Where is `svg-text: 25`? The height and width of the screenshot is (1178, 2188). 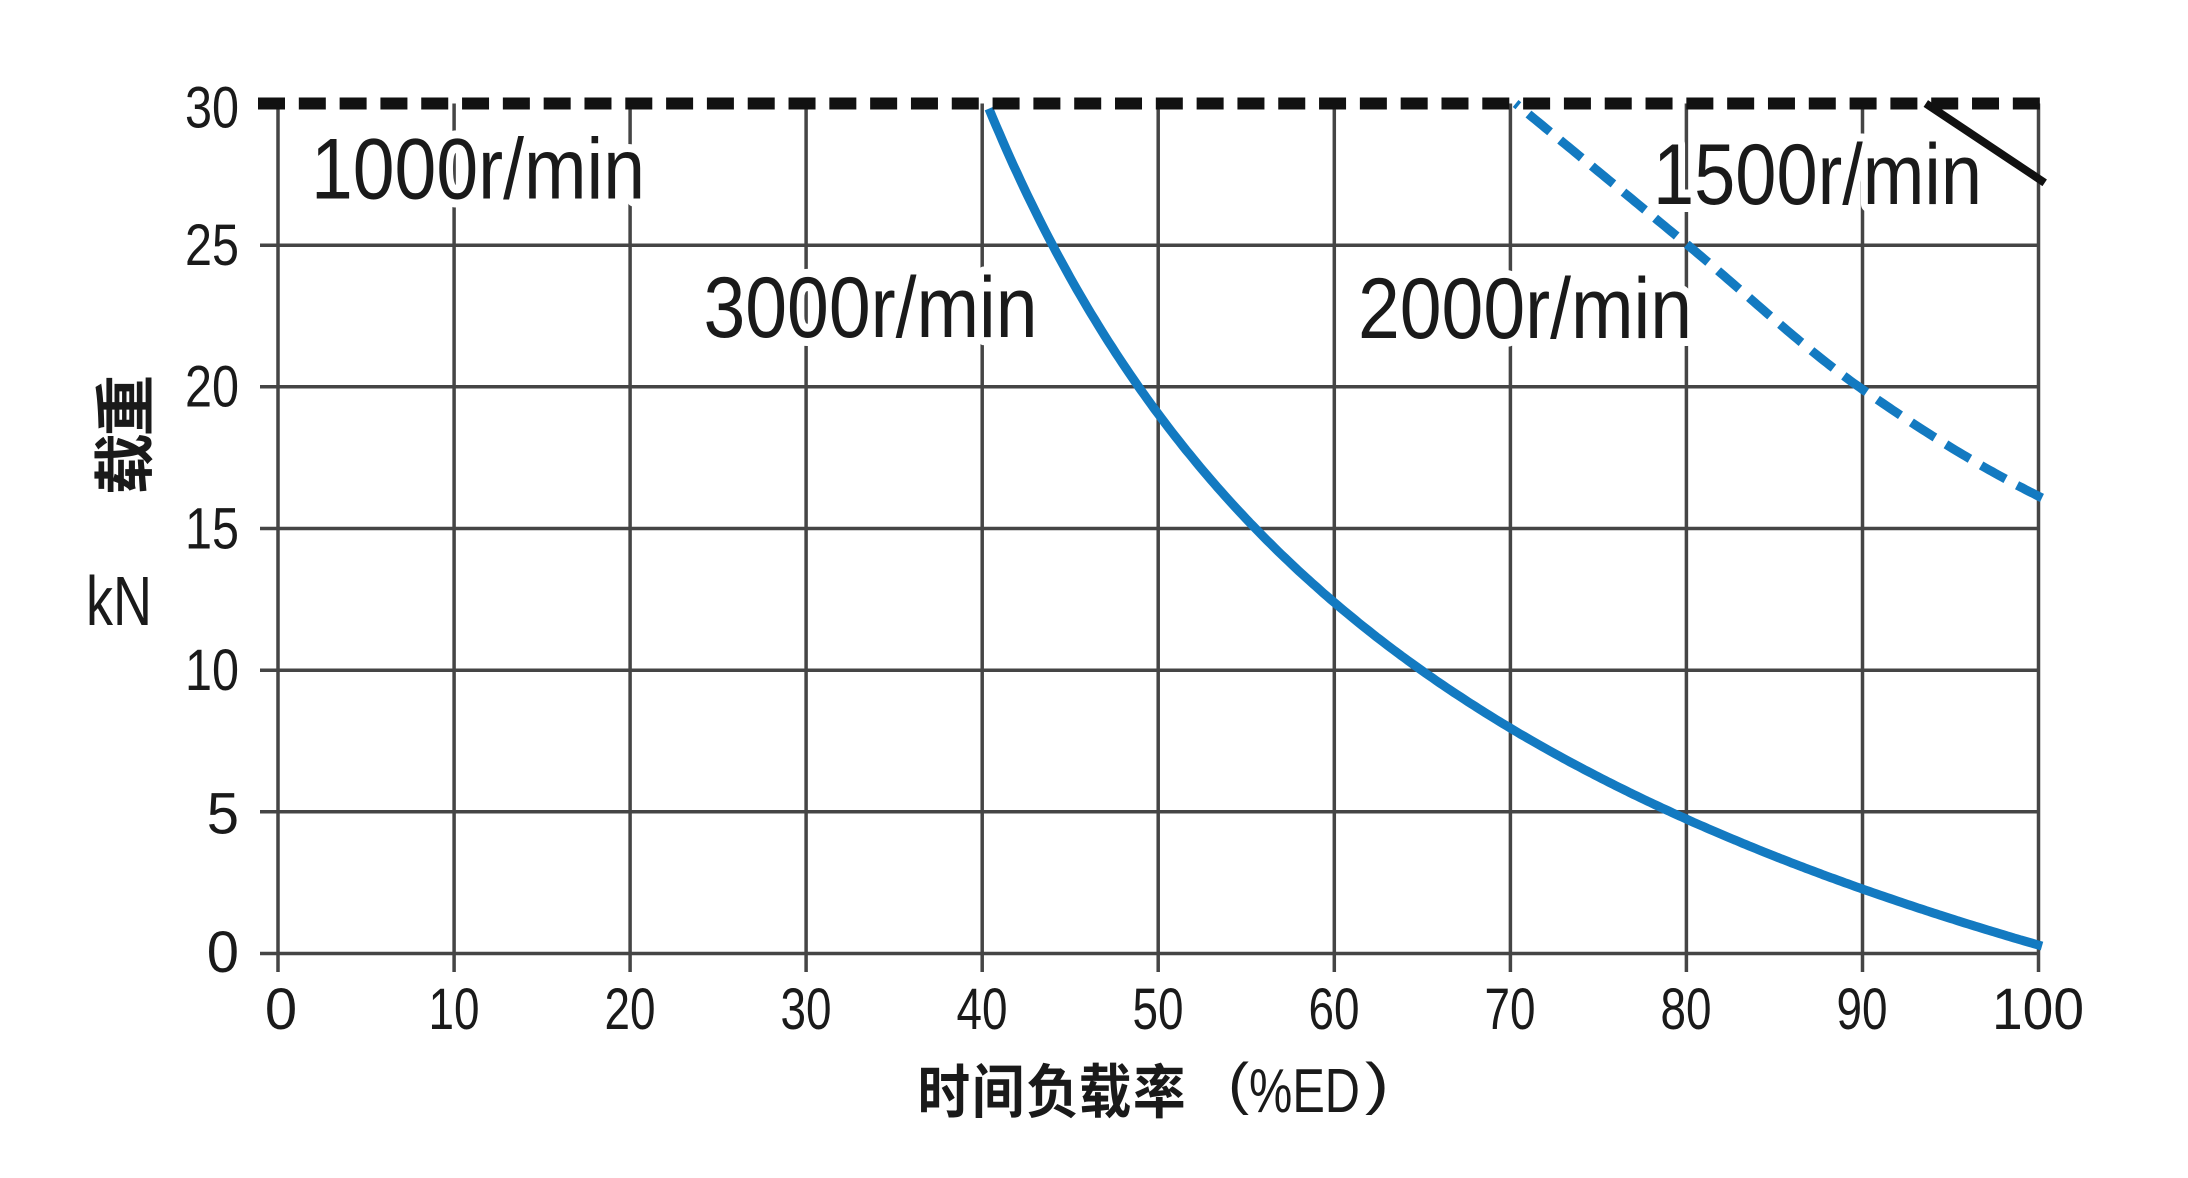
svg-text: 25 is located at coordinates (212, 245).